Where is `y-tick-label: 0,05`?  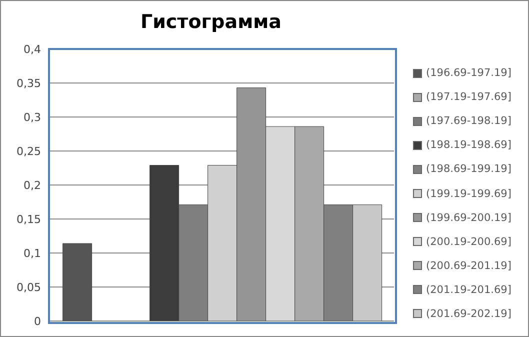 y-tick-label: 0,05 is located at coordinates (28, 287).